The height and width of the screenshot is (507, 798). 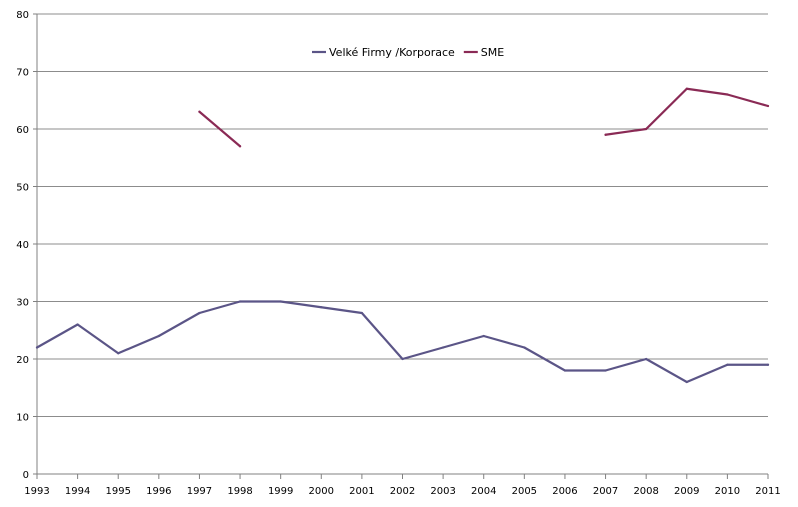 What do you see at coordinates (117, 491) in the screenshot?
I see `x-tick-label: 1995` at bounding box center [117, 491].